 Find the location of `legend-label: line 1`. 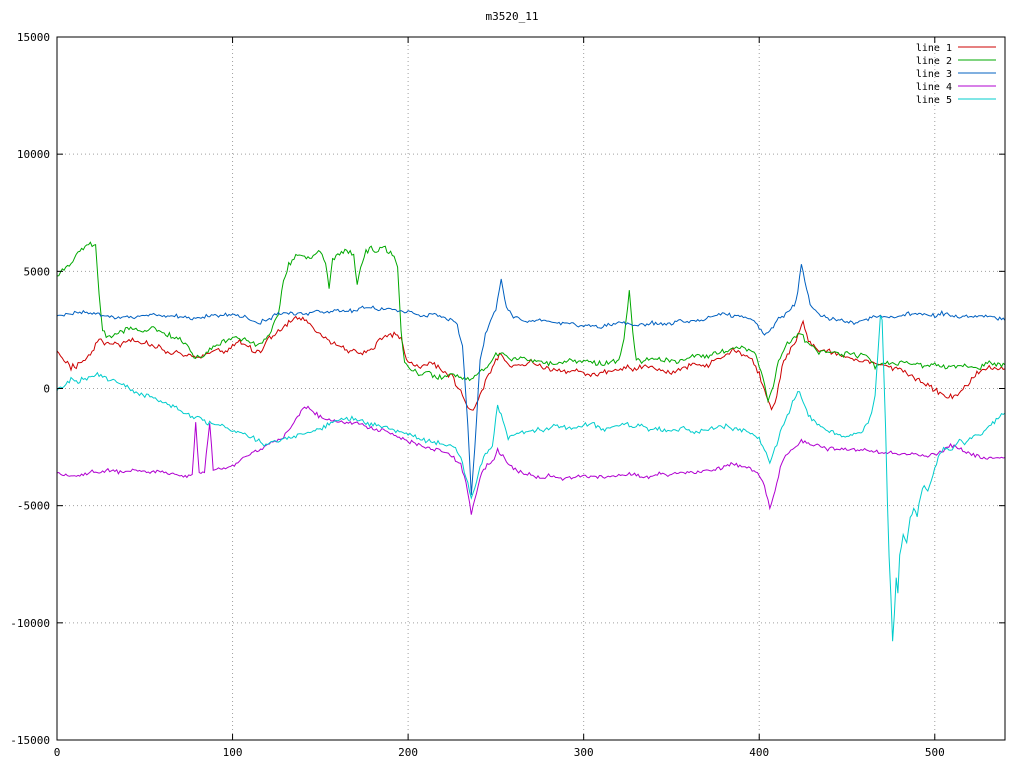

legend-label: line 1 is located at coordinates (934, 48).